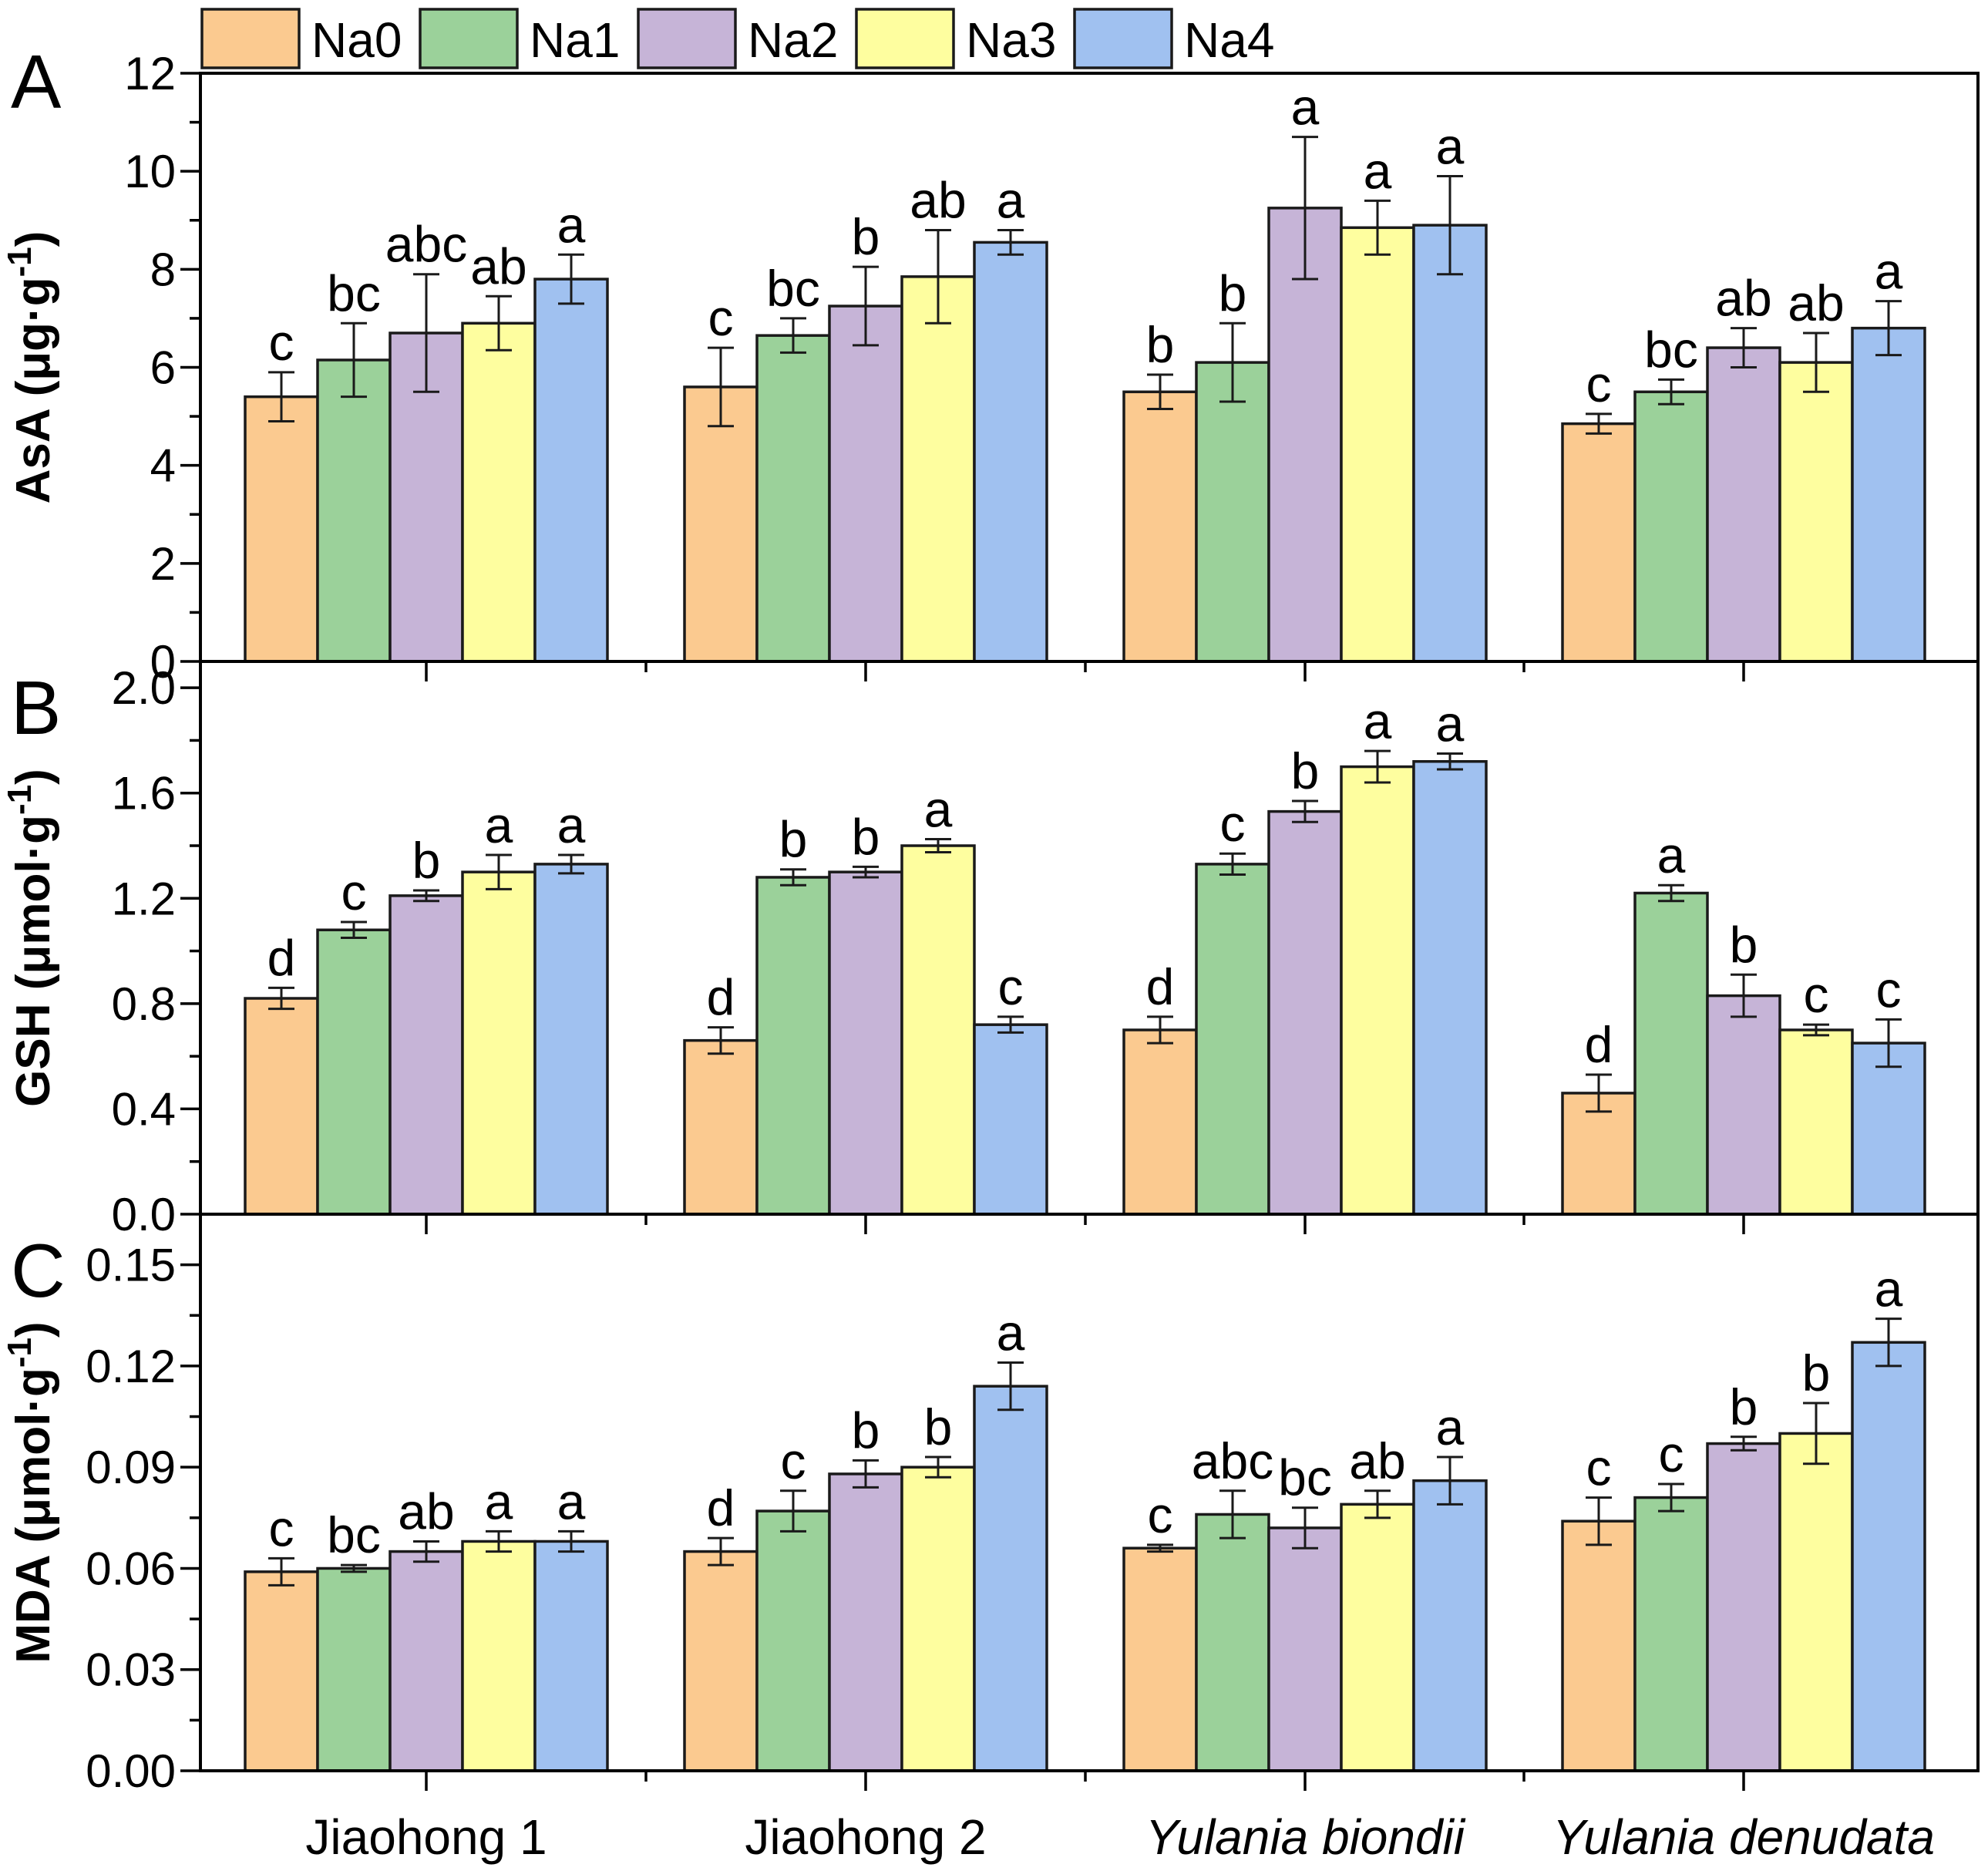 The height and width of the screenshot is (1871, 1988). I want to click on legend-swatch-Na0, so click(251, 39).